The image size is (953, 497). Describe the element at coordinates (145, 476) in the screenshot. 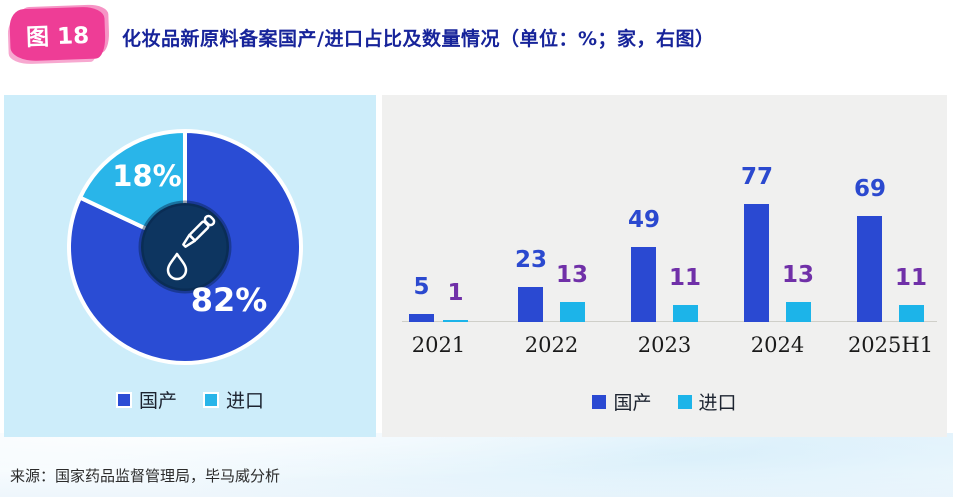

I see `source-line: 来源：国家药品监督管理局，毕马威分析` at that location.